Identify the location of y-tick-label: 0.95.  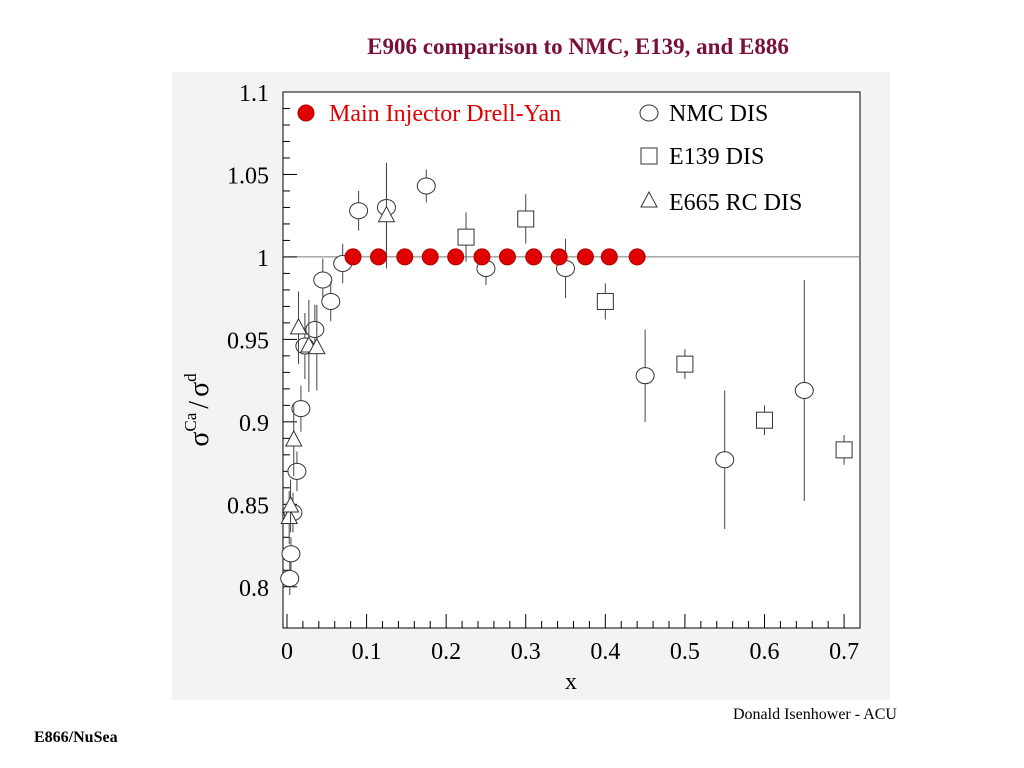
(248, 341).